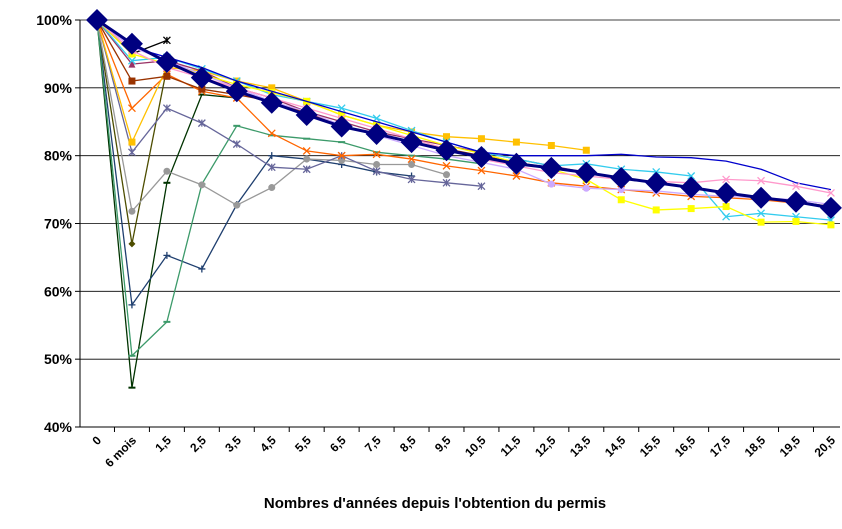 Image resolution: width=842 pixels, height=529 pixels. What do you see at coordinates (96, 440) in the screenshot?
I see `x-tick-label: 0` at bounding box center [96, 440].